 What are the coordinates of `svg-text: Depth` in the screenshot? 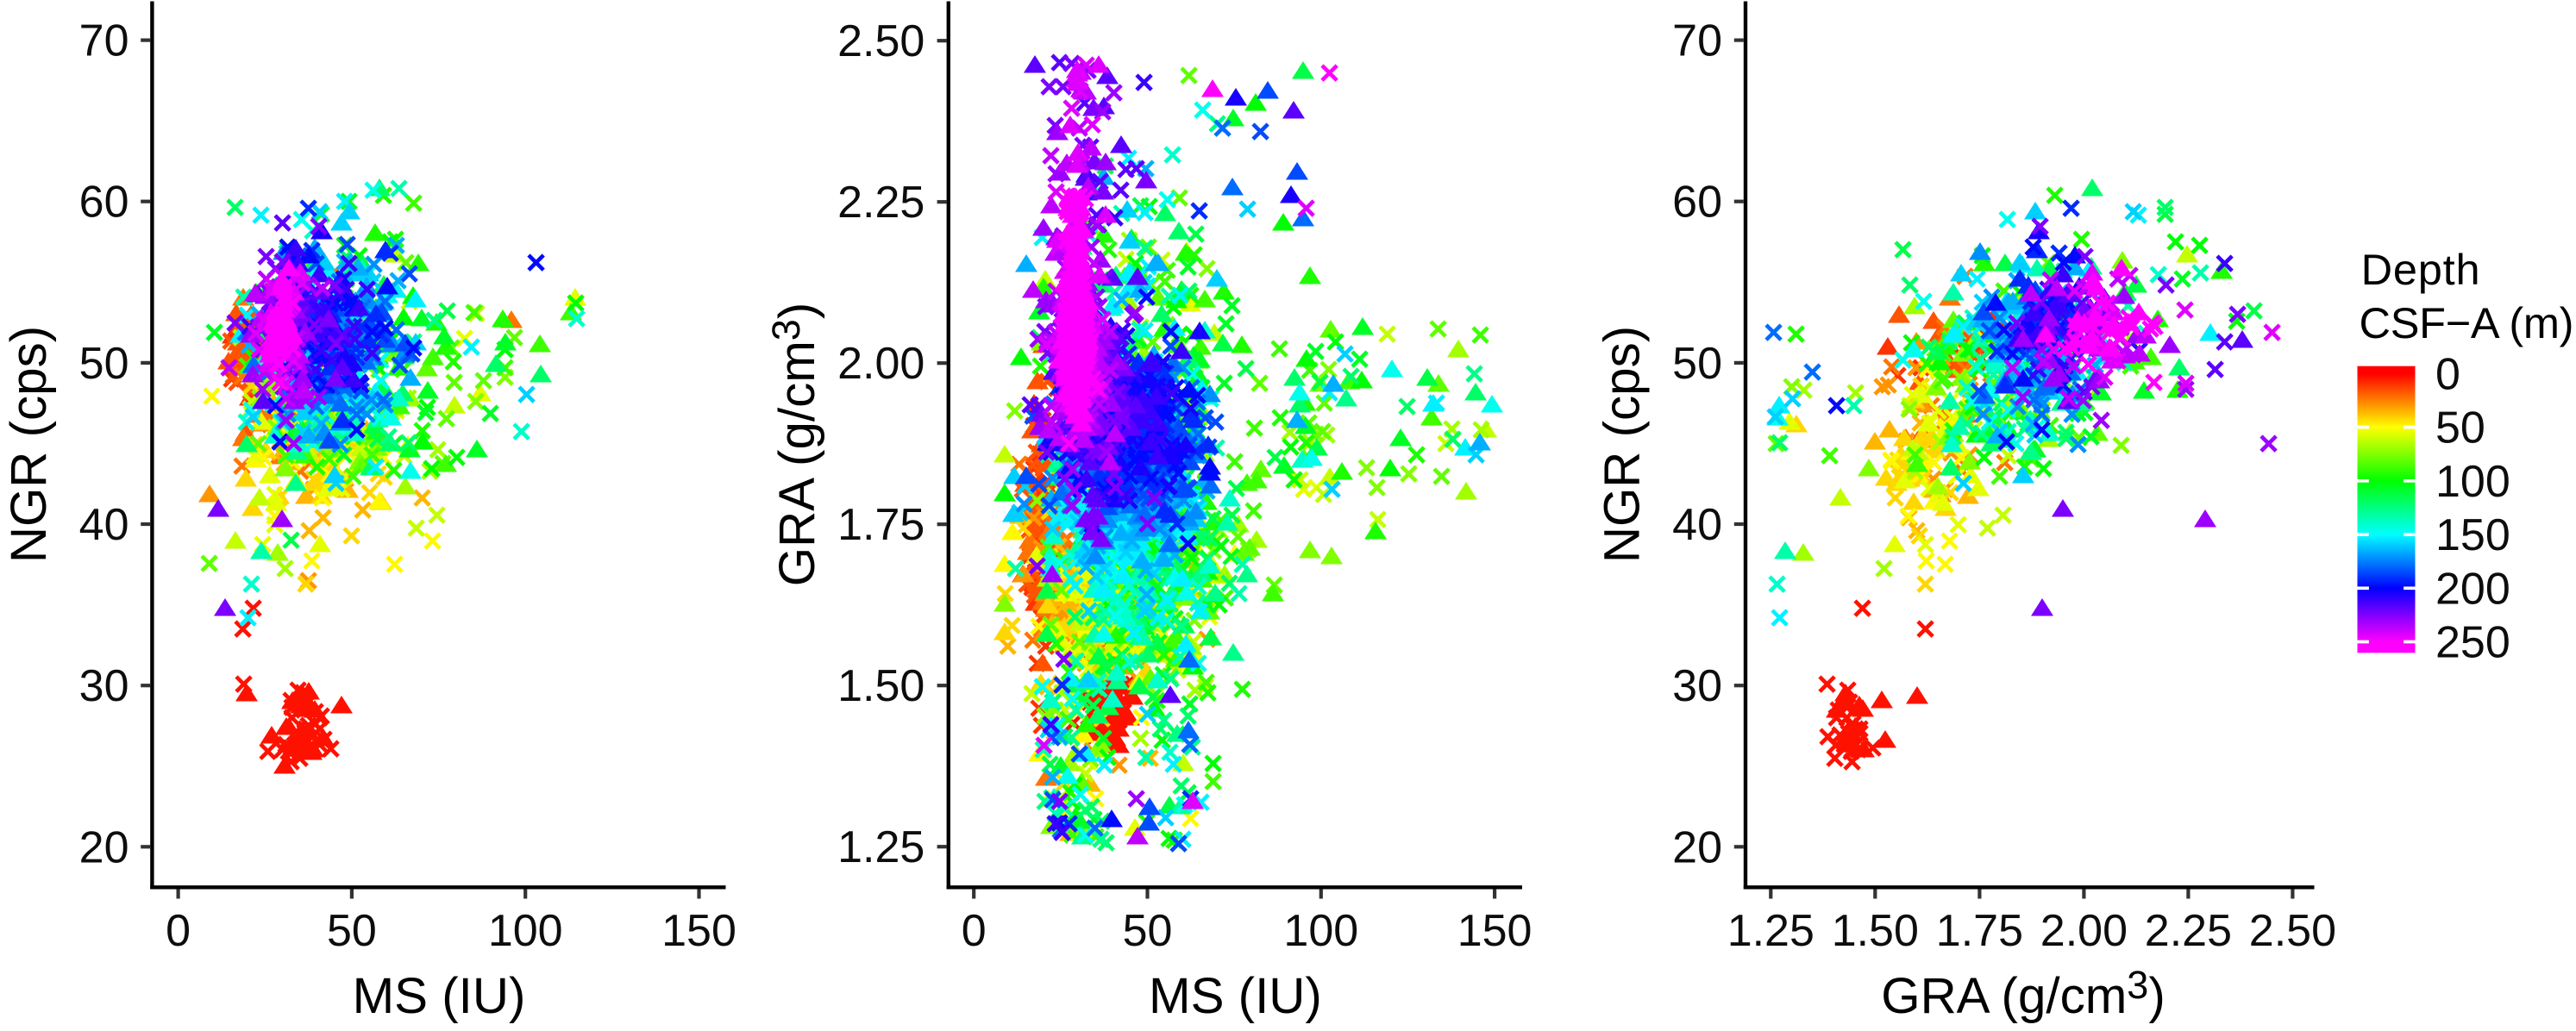 It's located at (2420, 270).